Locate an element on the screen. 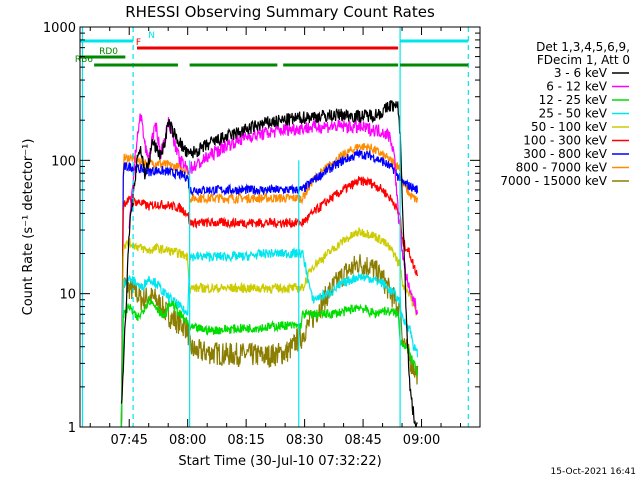 This screenshot has height=480, width=640. legend-label-5: 100 - 300 keV is located at coordinates (565, 141).